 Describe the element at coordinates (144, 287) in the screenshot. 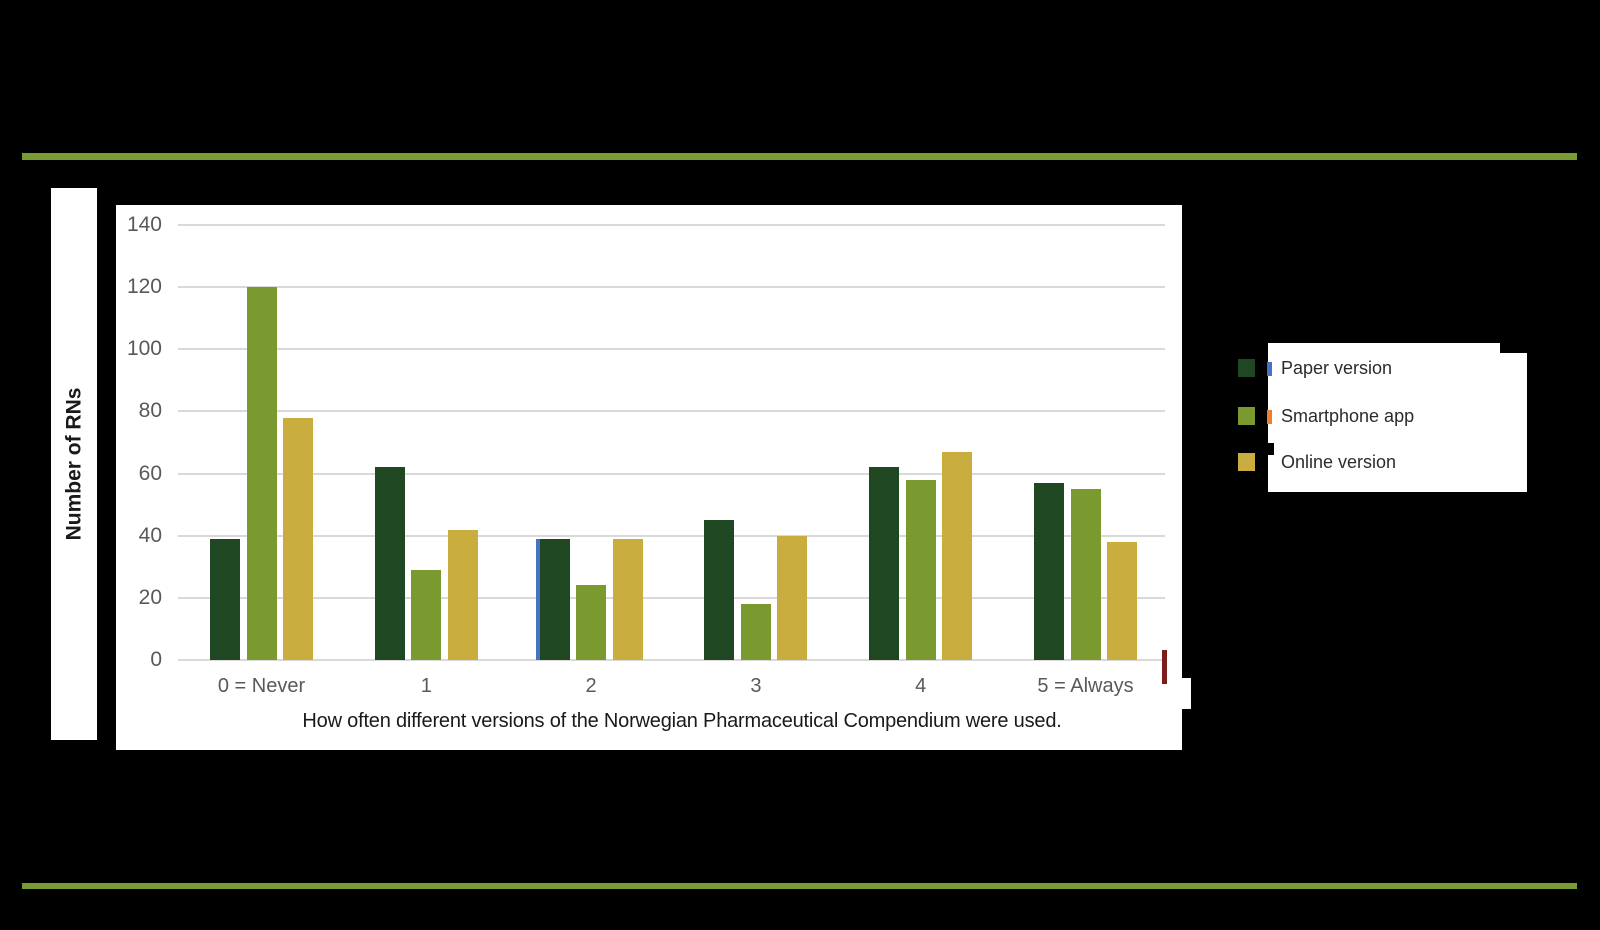

I see `y-tick-120: 120` at that location.